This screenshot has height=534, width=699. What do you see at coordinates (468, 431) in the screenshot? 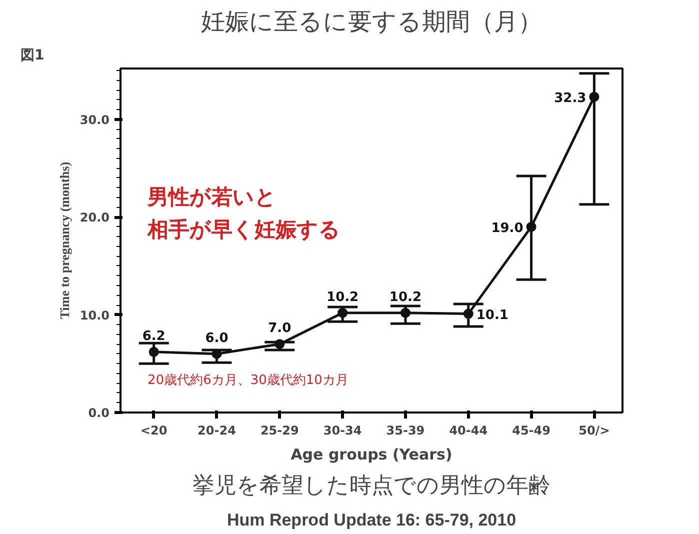
I see `x-tick-label: 40-44` at bounding box center [468, 431].